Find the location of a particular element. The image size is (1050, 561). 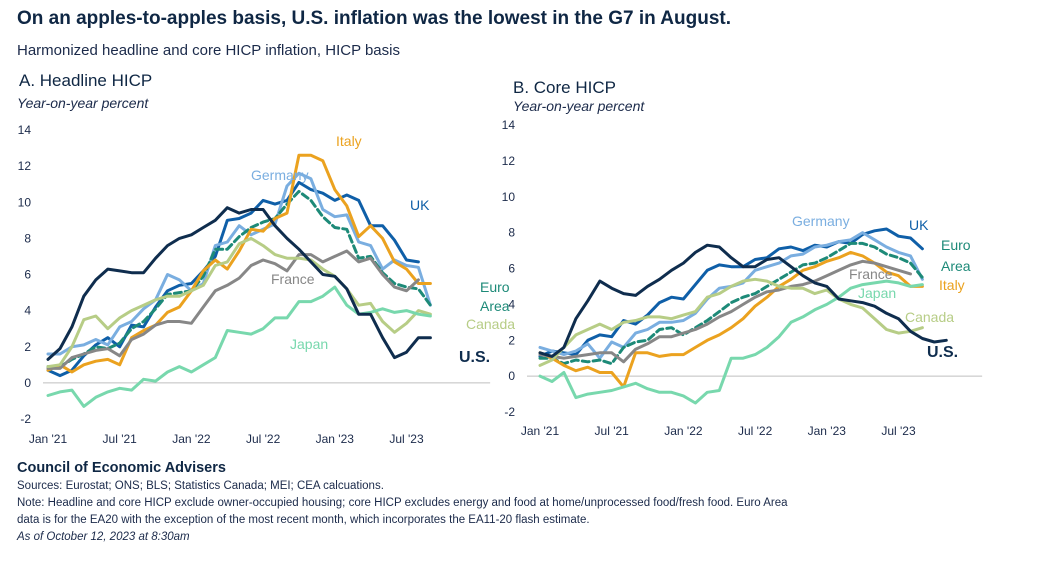

panel-b-y-unit: Year-on-year percent is located at coordinates (579, 106).